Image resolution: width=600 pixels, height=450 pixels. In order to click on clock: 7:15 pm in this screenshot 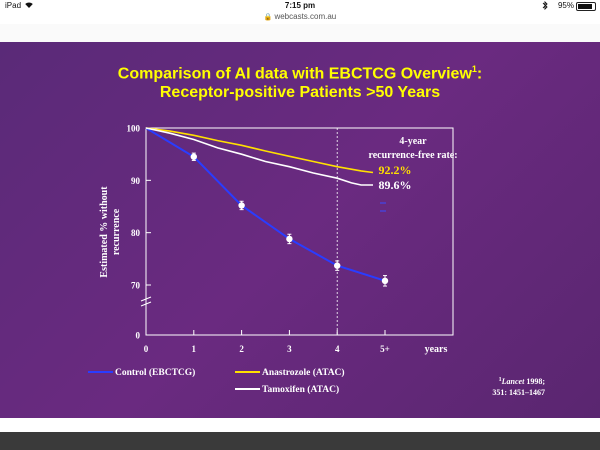, I will do `click(300, 5)`.